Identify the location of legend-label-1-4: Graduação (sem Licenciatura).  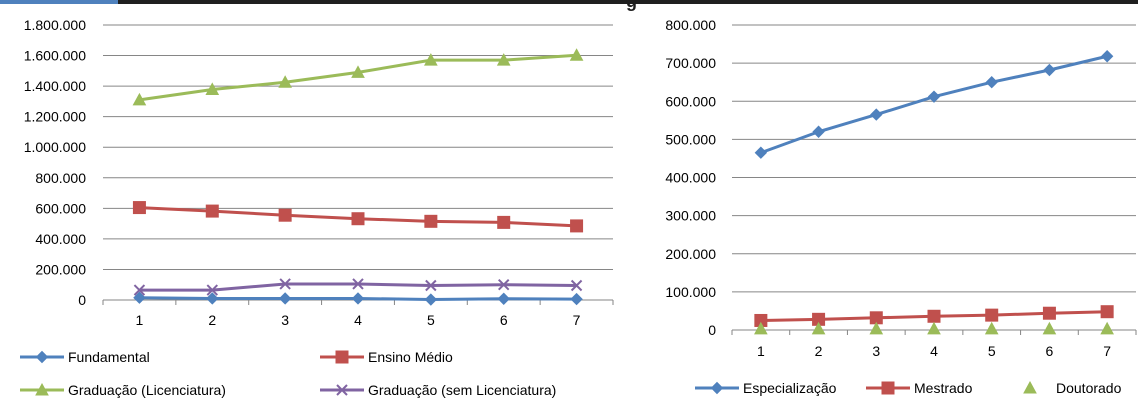
(462, 390).